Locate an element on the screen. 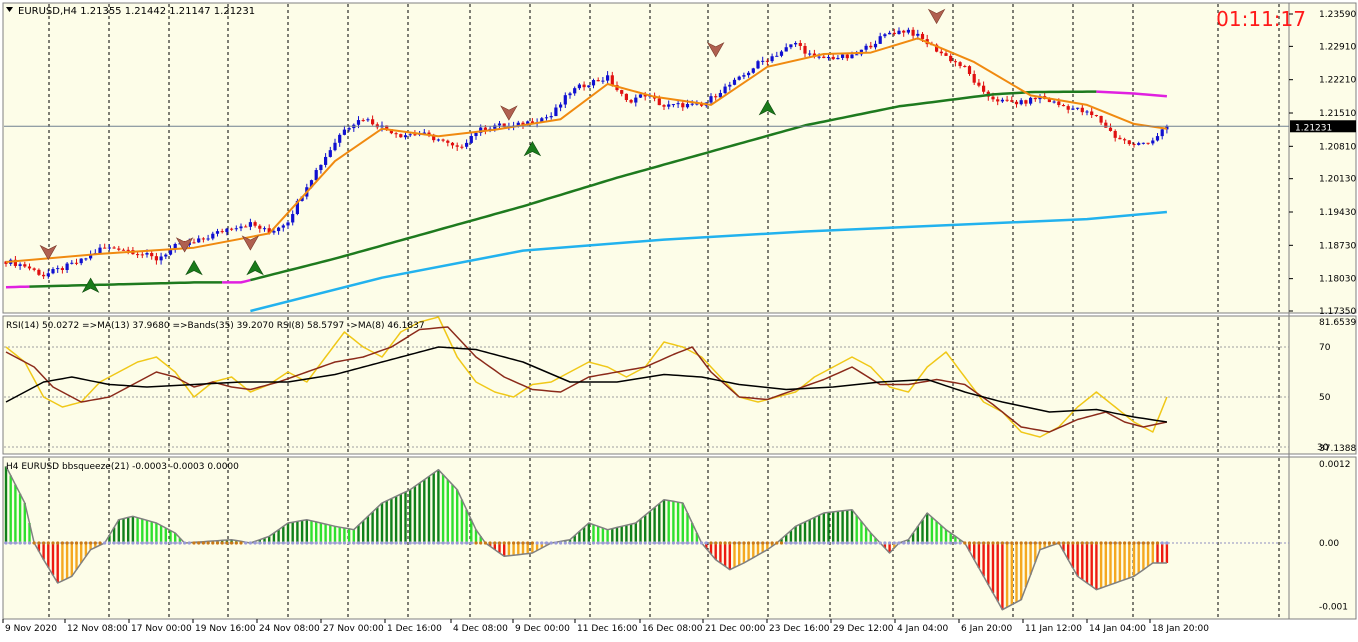 This screenshot has height=642, width=1358. buy-arrow-icon is located at coordinates (532, 148).